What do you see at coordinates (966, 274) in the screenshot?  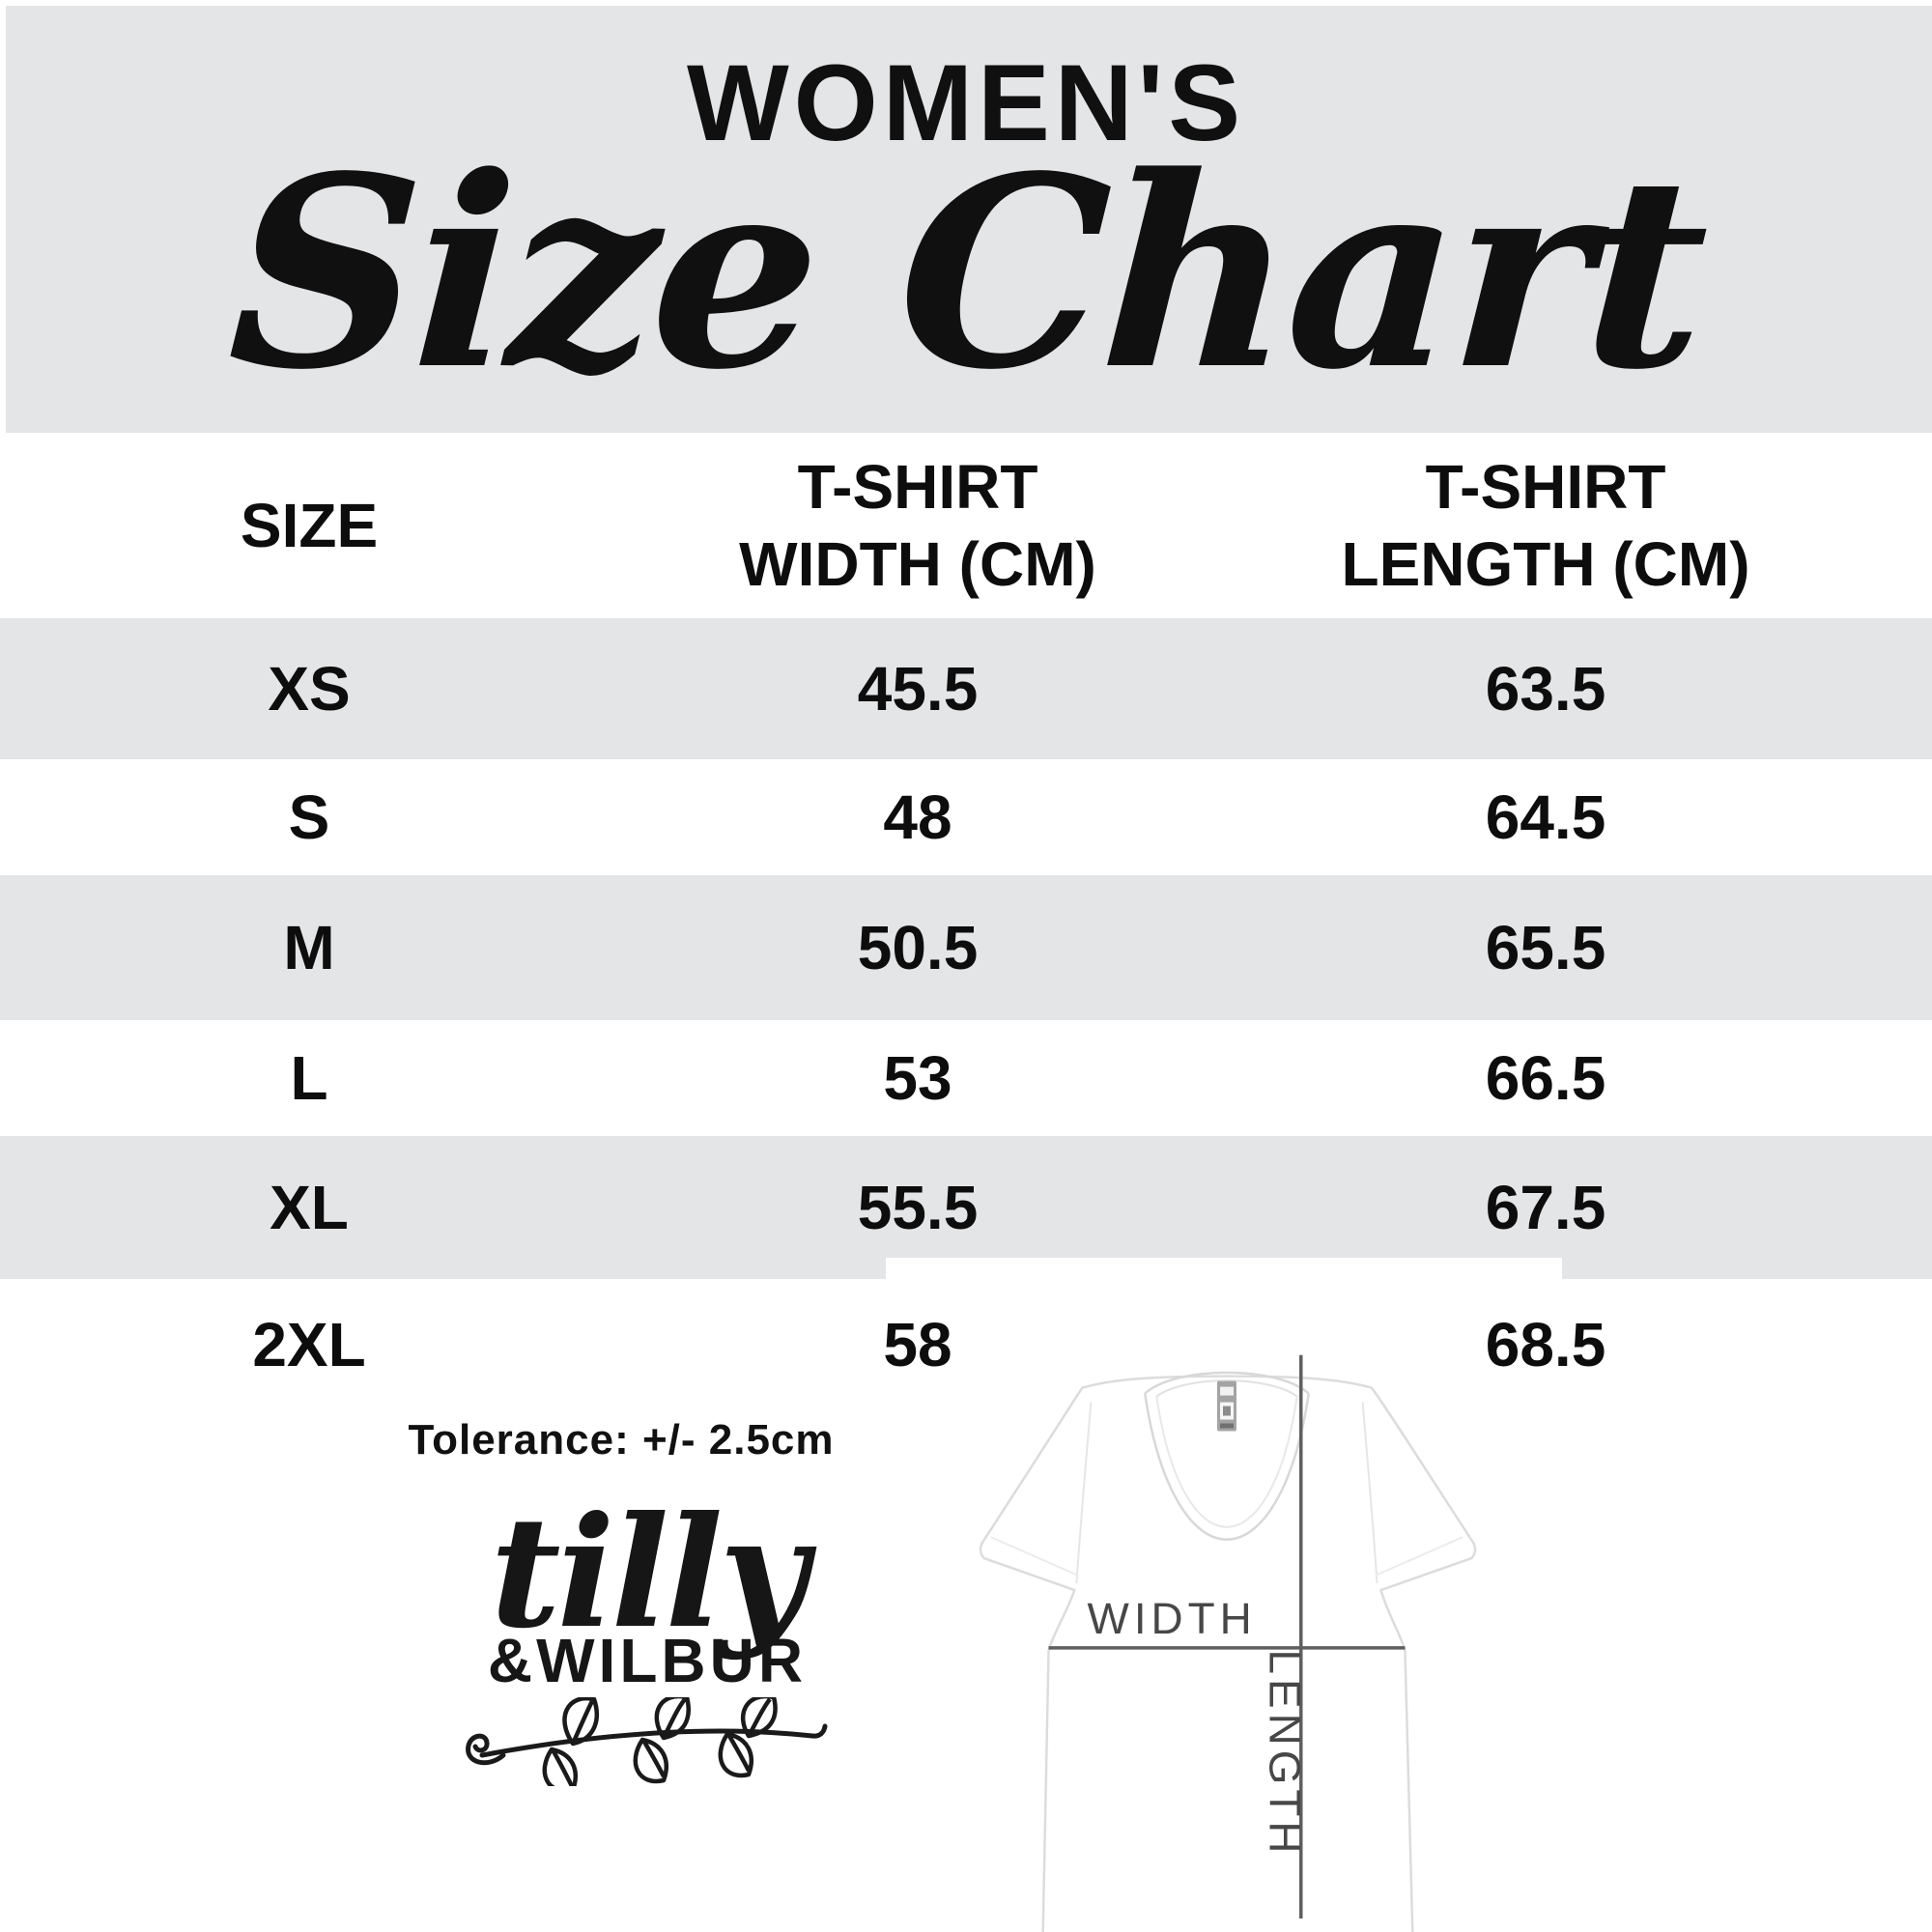 I see `page-title: Size Chart` at bounding box center [966, 274].